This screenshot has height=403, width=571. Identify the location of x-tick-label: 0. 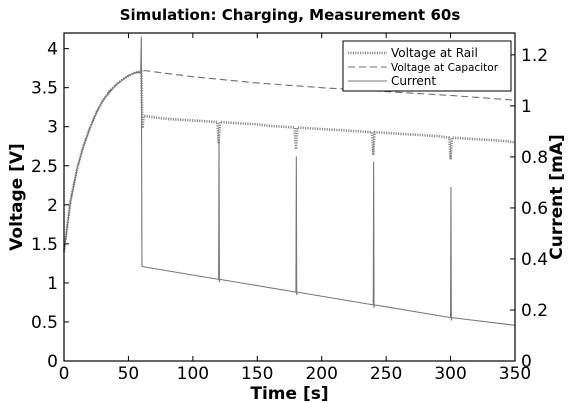
(64, 374).